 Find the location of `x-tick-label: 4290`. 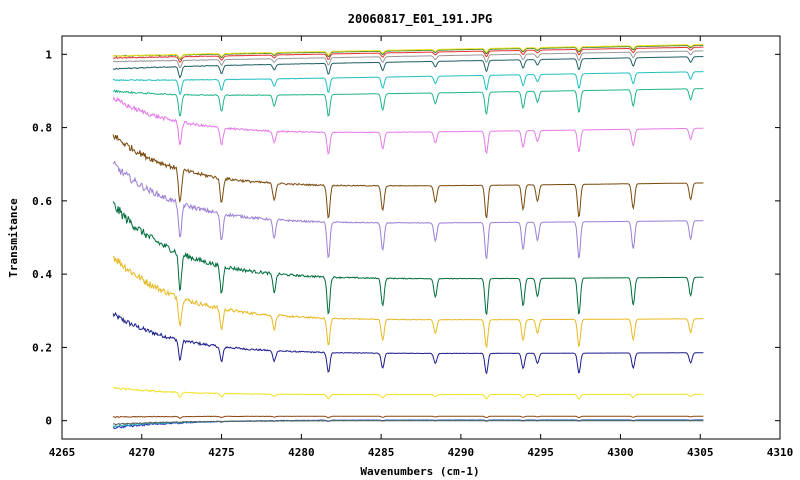

x-tick-label: 4290 is located at coordinates (461, 452).